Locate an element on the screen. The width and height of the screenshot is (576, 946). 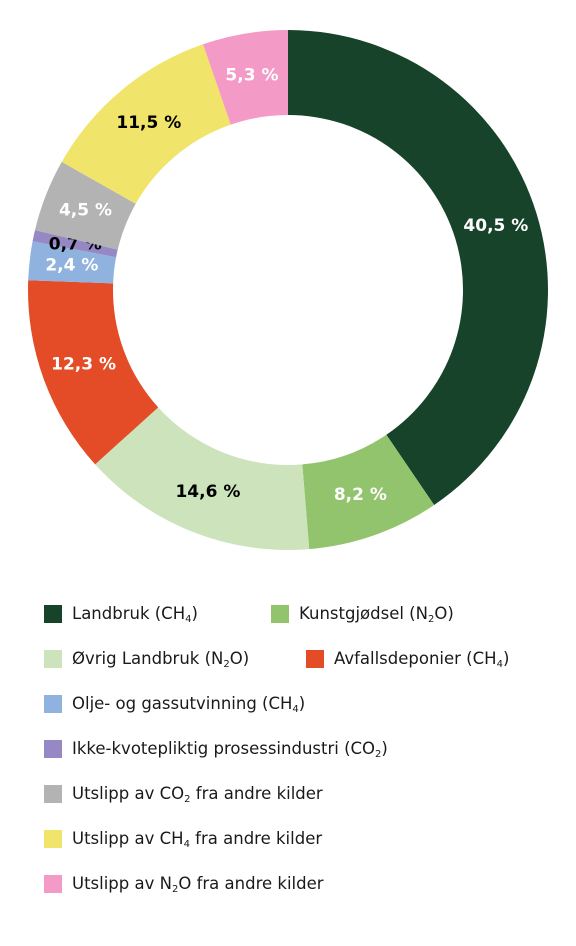
legend-item-avfallsdeponier: Avfallsdeponier (CH4) is located at coordinates (408, 659).